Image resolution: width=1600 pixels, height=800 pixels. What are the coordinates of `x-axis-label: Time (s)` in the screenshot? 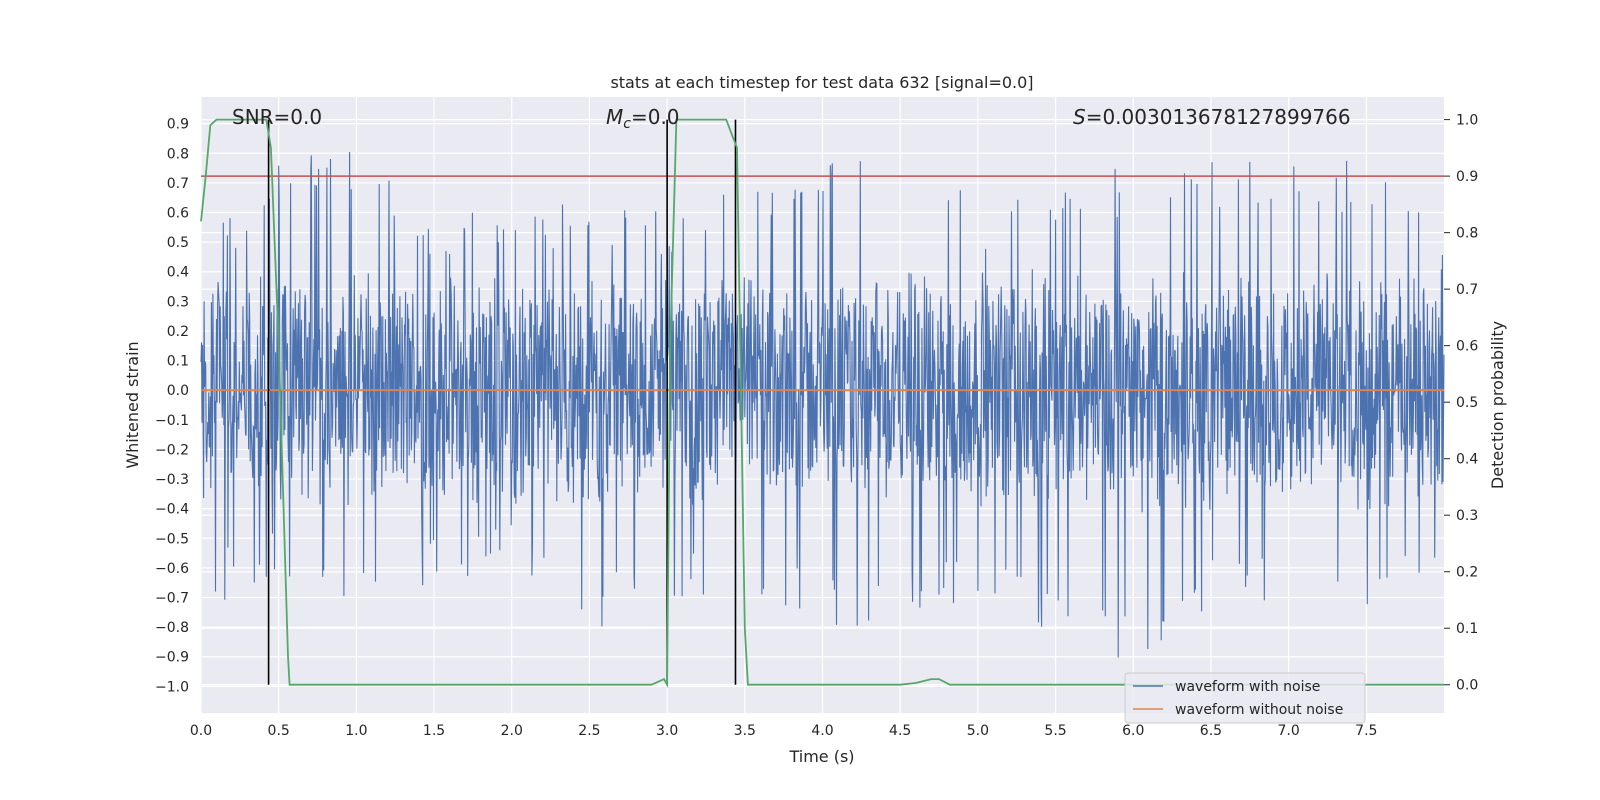 It's located at (821, 756).